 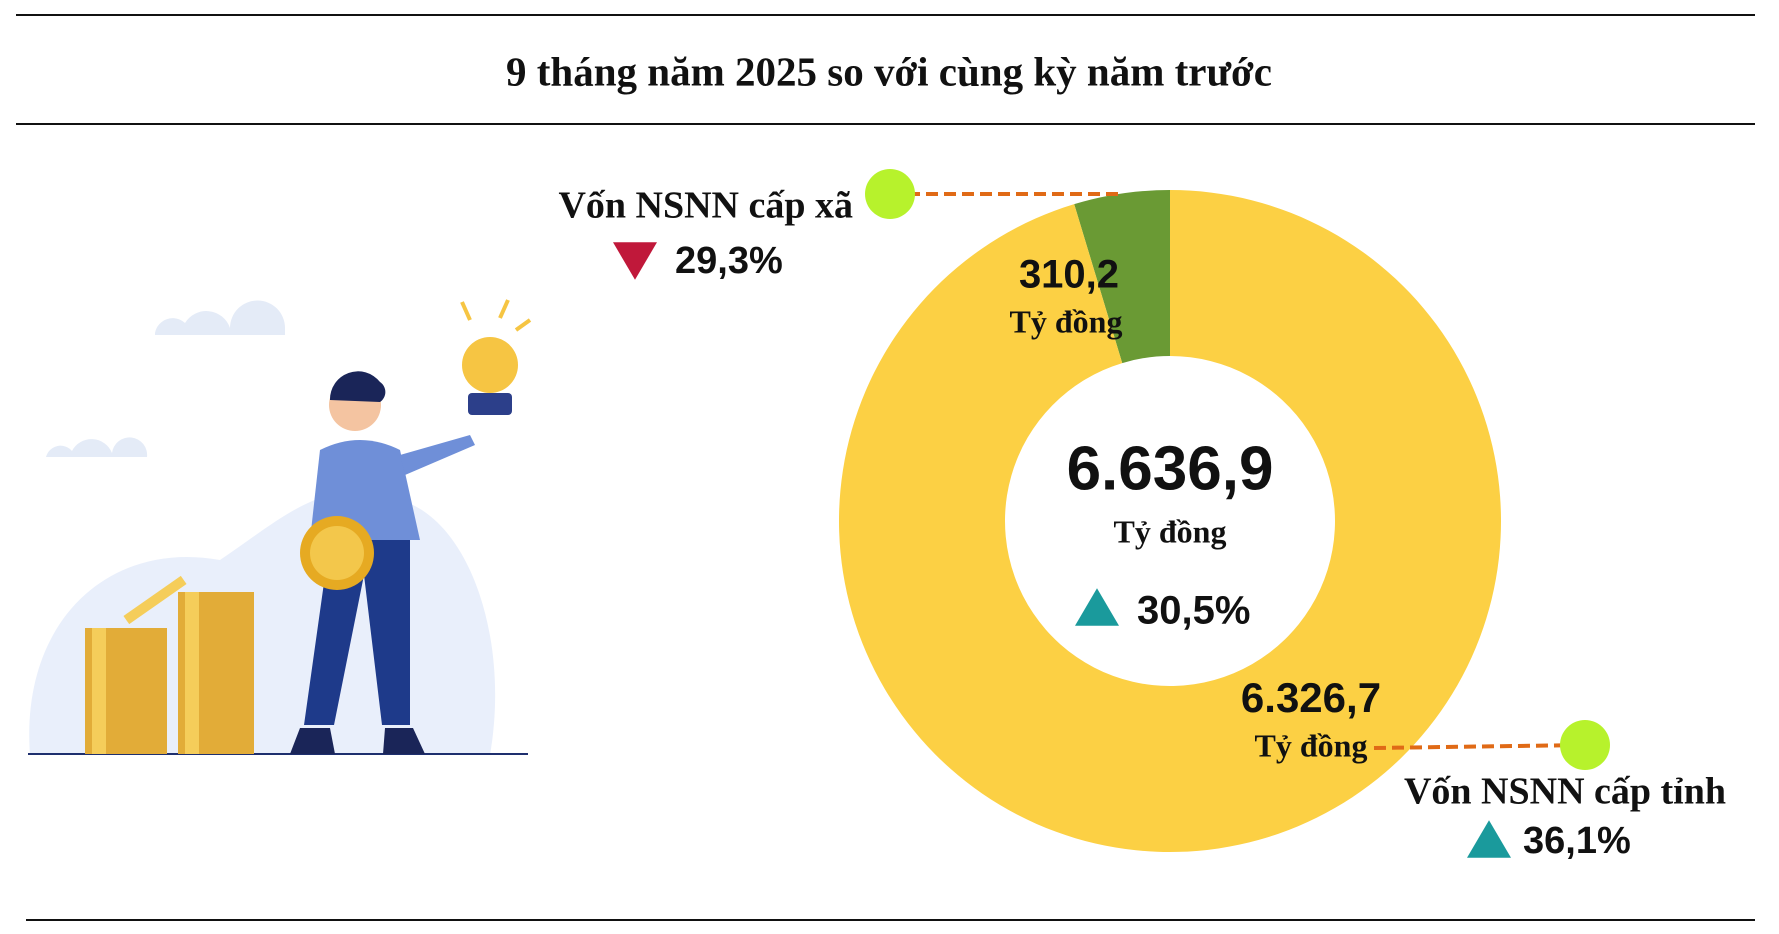 I want to click on category-label: Vốn NSNN cấp xã, so click(x=705, y=206).